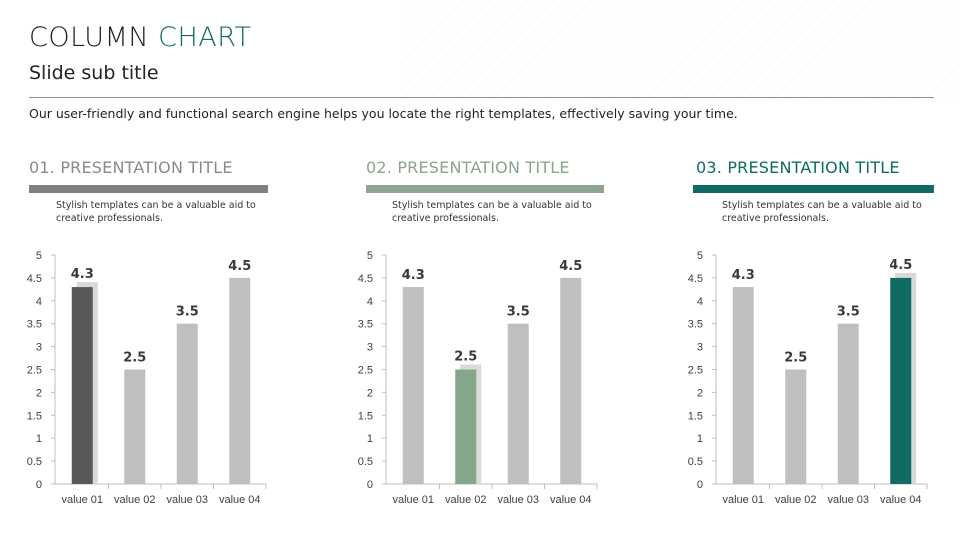 The image size is (960, 540). I want to click on slide-subtitle: Slide sub title, so click(94, 73).